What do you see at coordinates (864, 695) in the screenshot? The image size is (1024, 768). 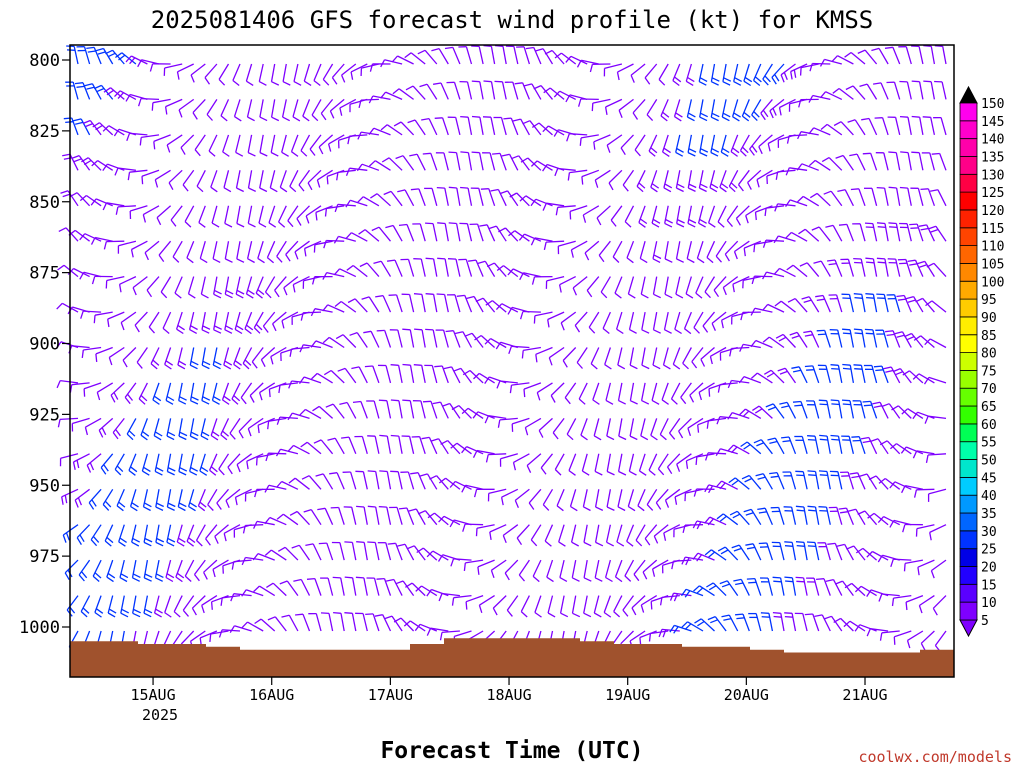 I see `x-tick-label: 21AUG` at bounding box center [864, 695].